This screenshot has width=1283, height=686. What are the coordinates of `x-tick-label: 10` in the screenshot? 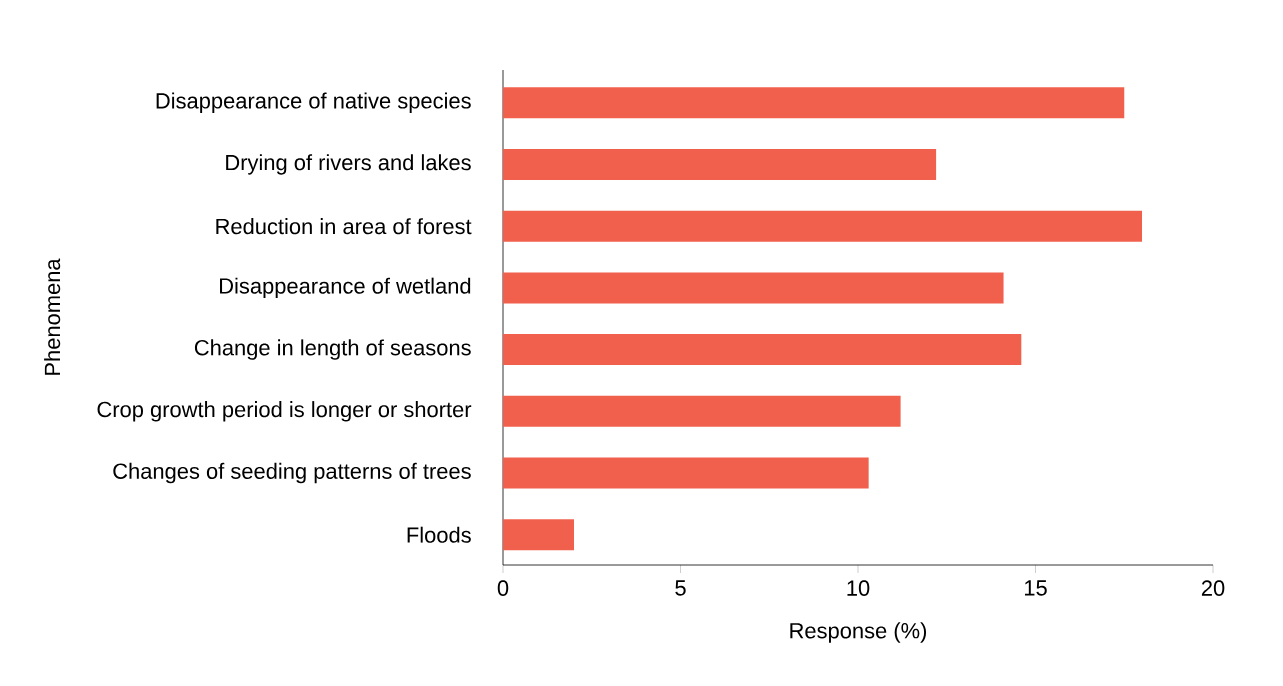 It's located at (858, 588).